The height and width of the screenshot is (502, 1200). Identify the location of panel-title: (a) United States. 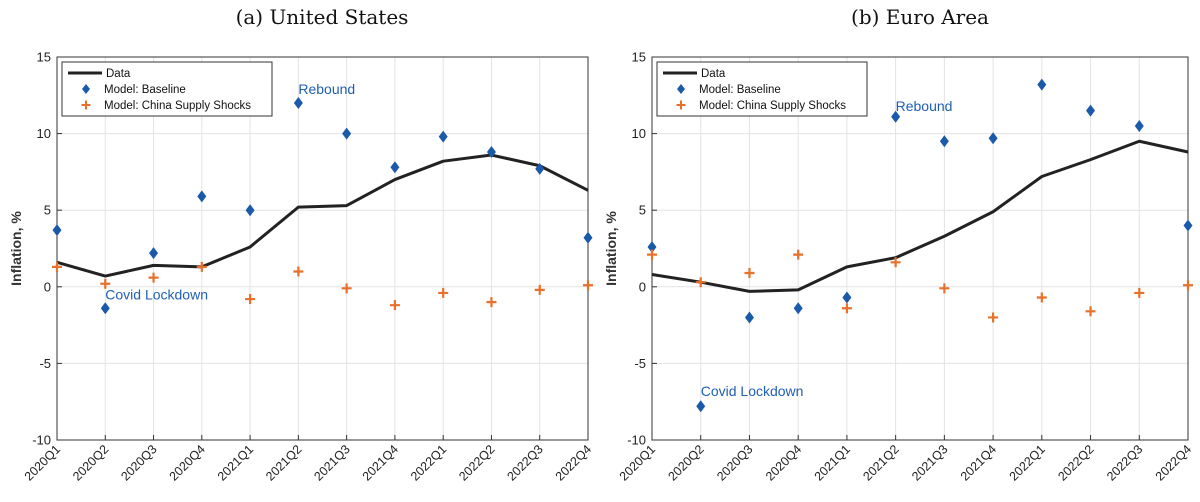
(322, 17).